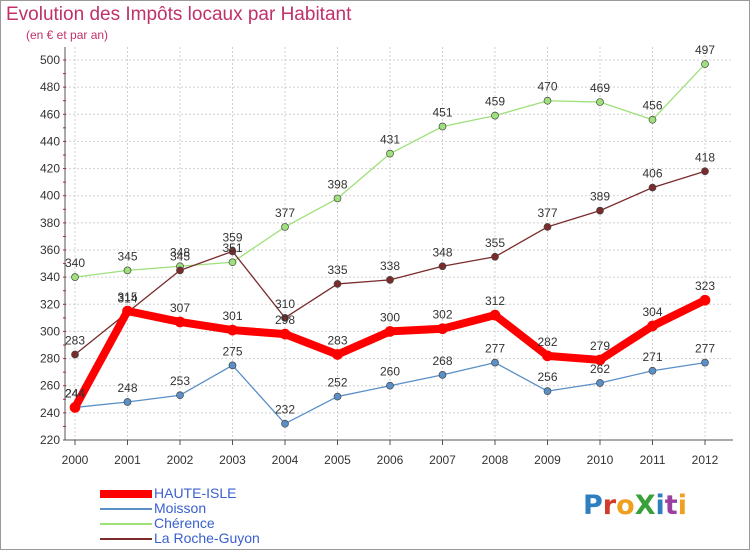  I want to click on data-label: 282, so click(547, 342).